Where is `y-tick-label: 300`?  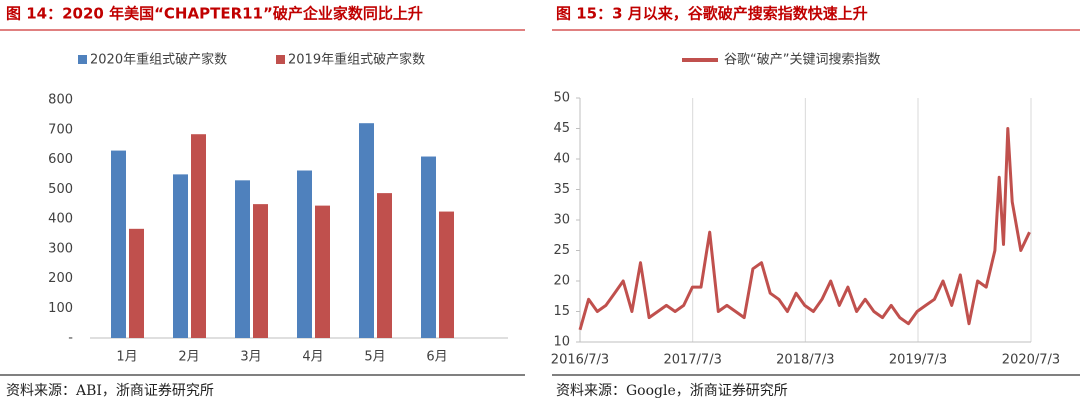
y-tick-label: 300 is located at coordinates (60, 248).